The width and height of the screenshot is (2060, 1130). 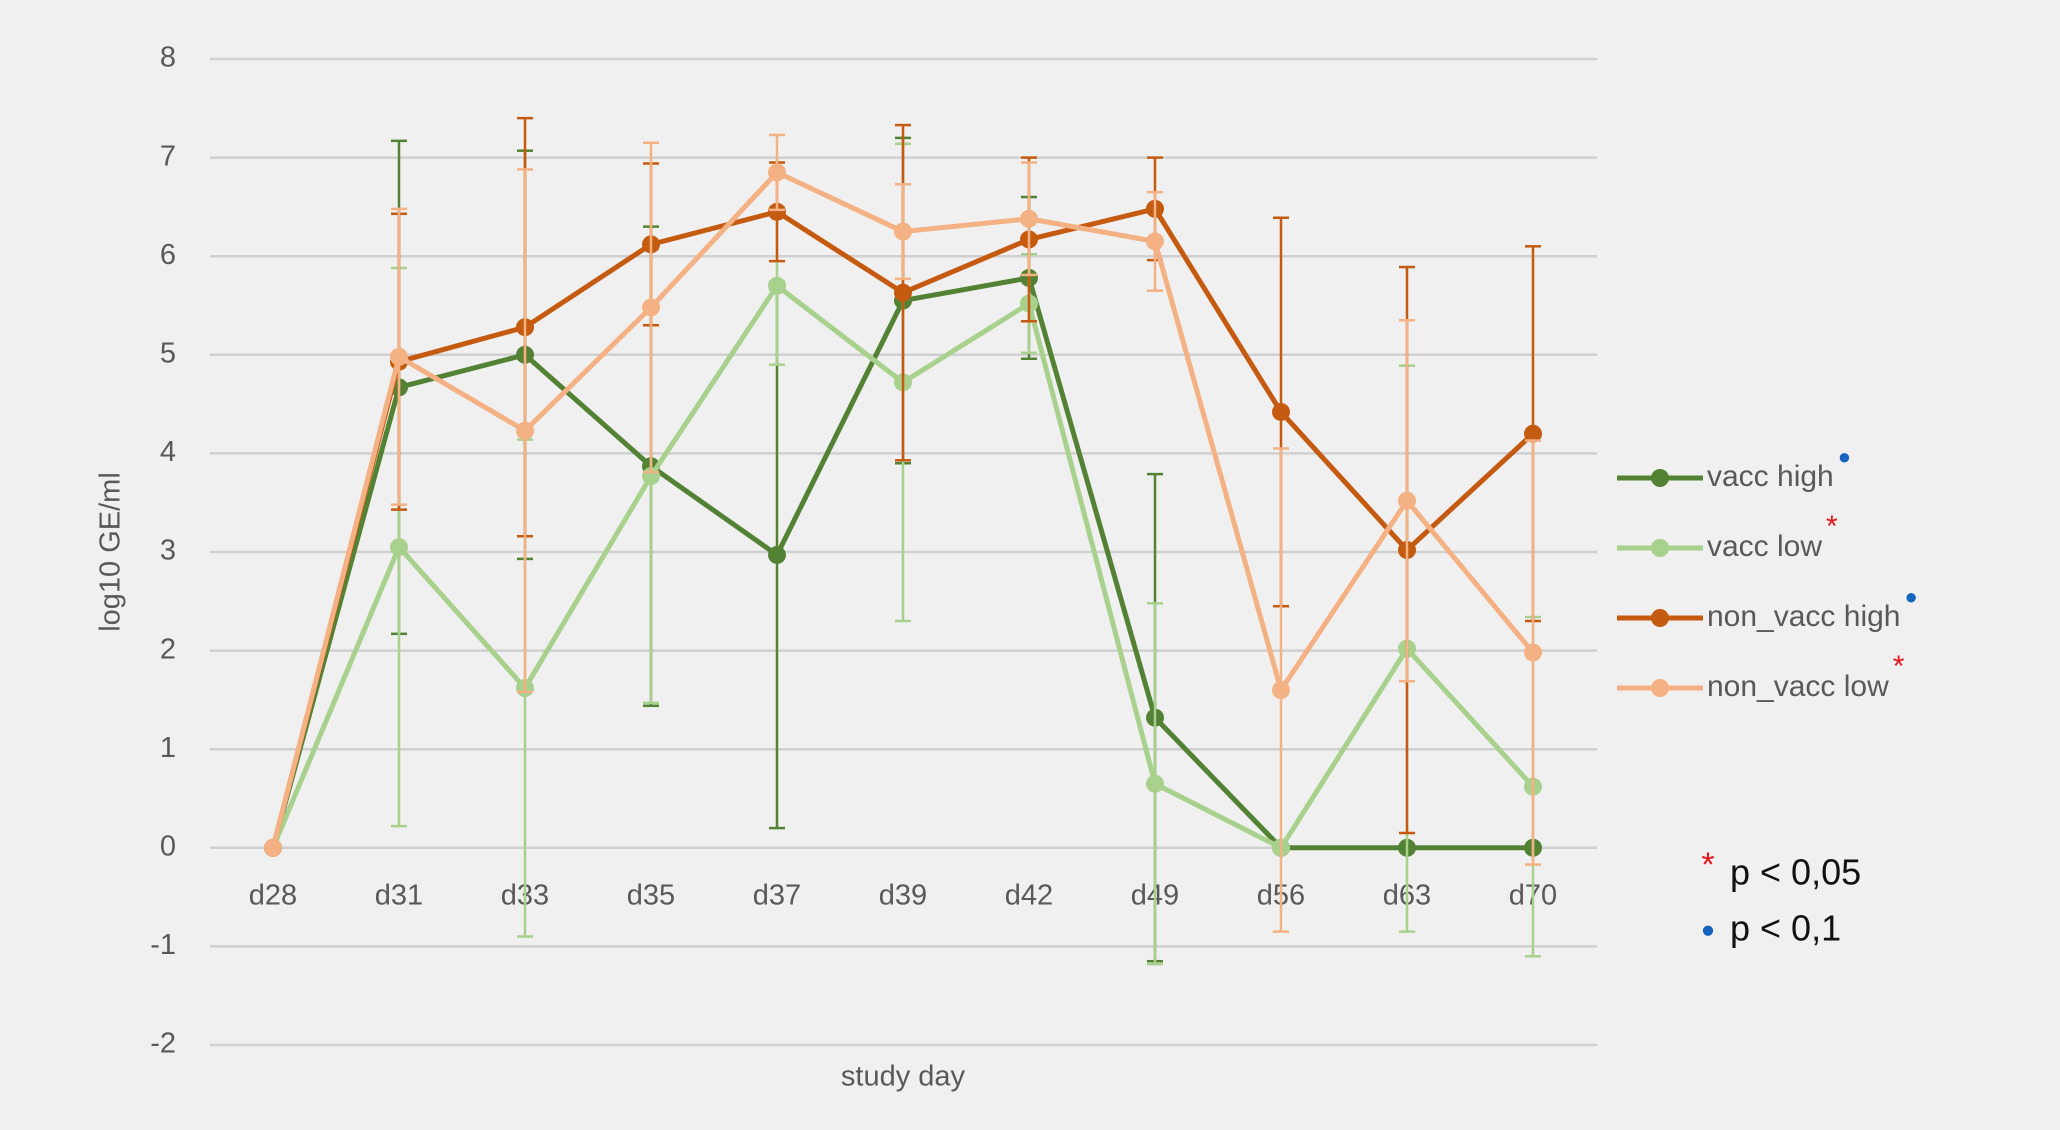 What do you see at coordinates (1803, 616) in the screenshot?
I see `legend-label: non_vacc high` at bounding box center [1803, 616].